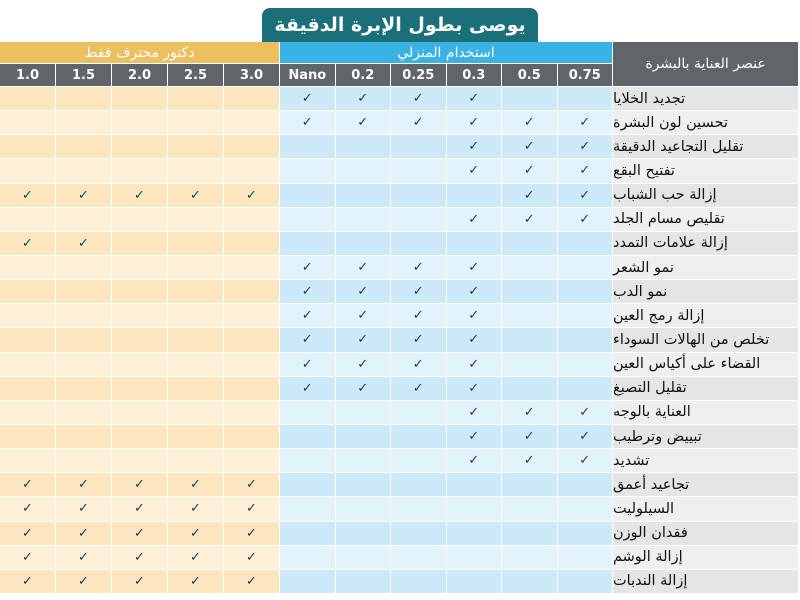  I want to click on size-header: 0.3, so click(474, 75).